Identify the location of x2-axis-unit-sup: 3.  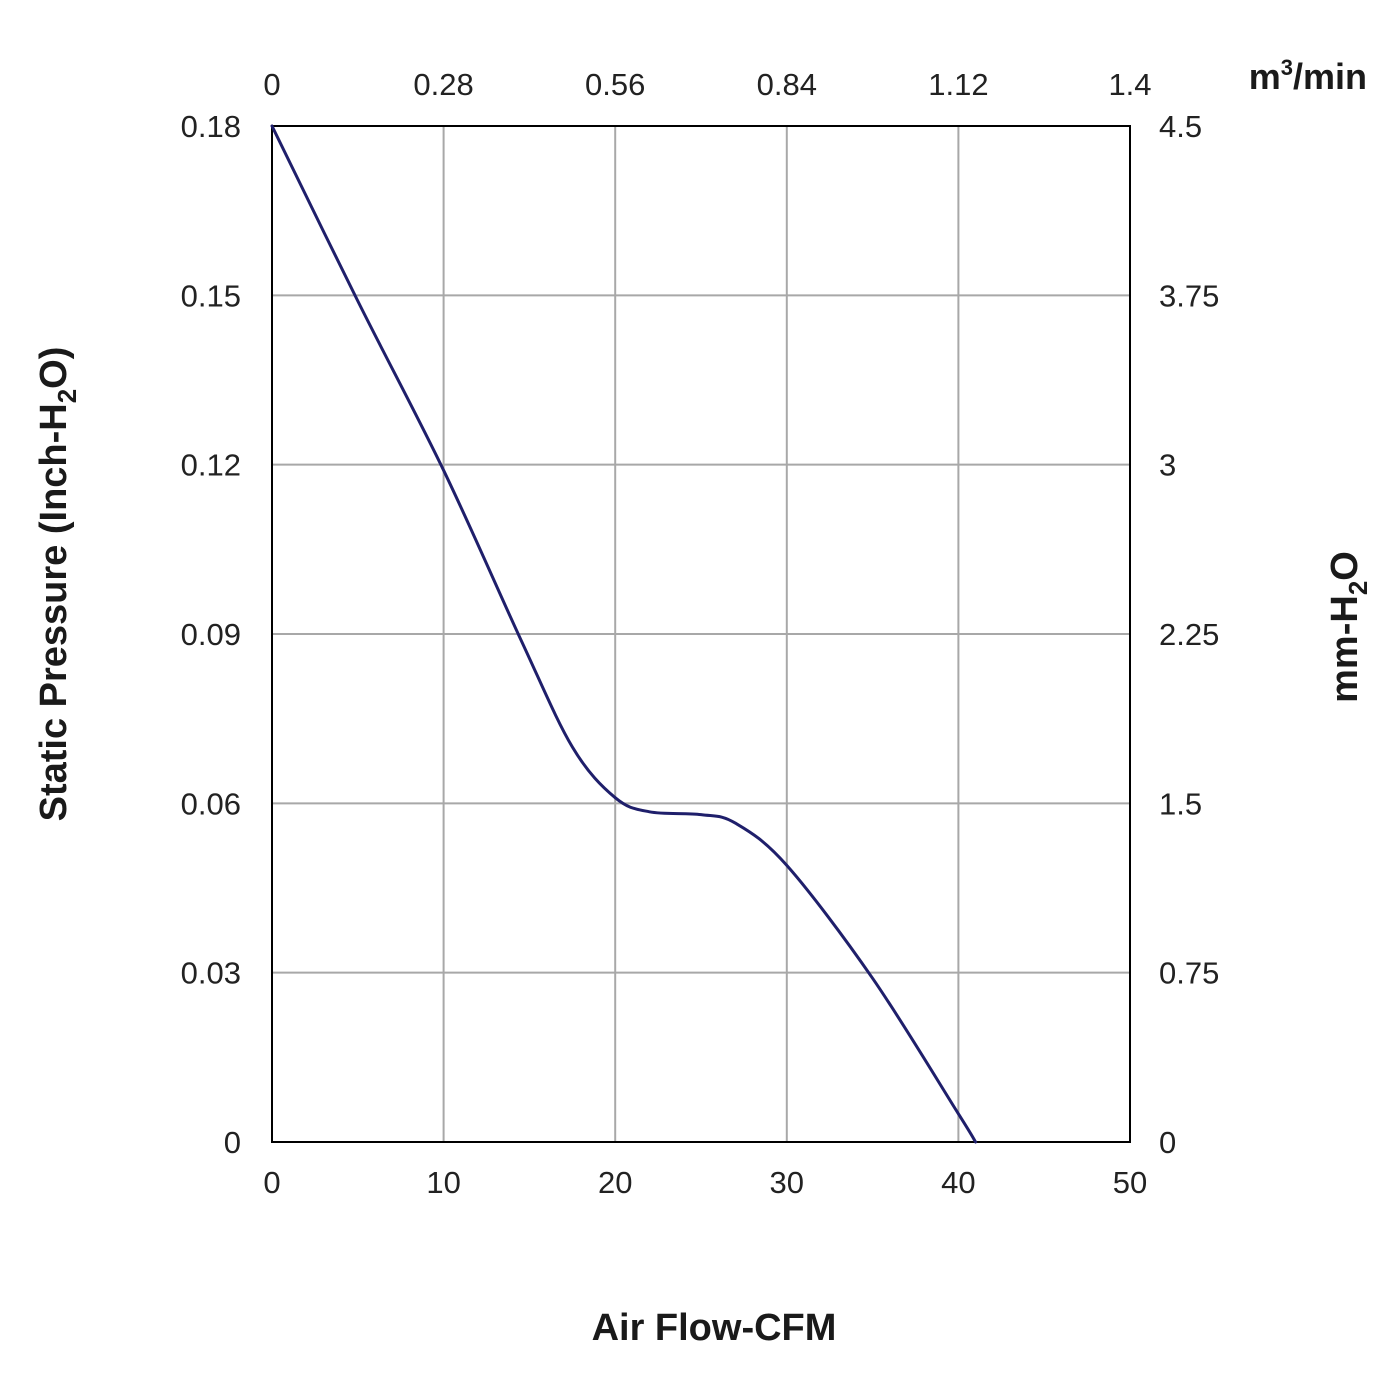
(1287, 67).